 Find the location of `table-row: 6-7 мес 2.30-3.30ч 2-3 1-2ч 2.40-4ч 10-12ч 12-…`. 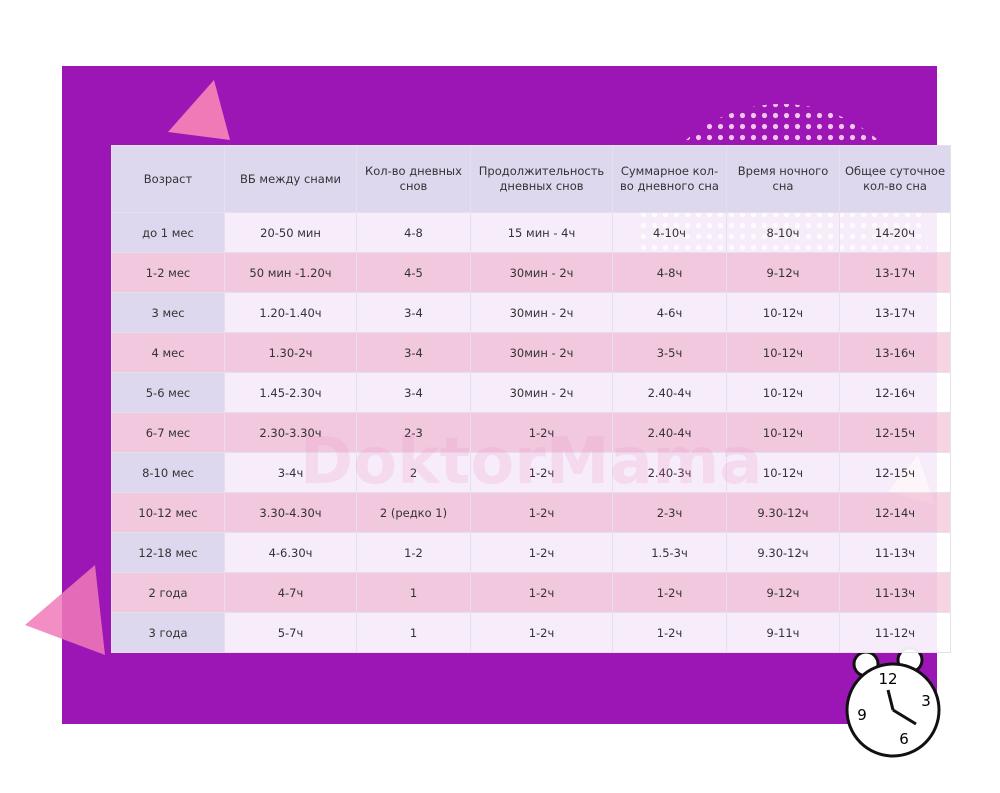

table-row: 6-7 мес 2.30-3.30ч 2-3 1-2ч 2.40-4ч 10-12ч 12-… is located at coordinates (531, 432).